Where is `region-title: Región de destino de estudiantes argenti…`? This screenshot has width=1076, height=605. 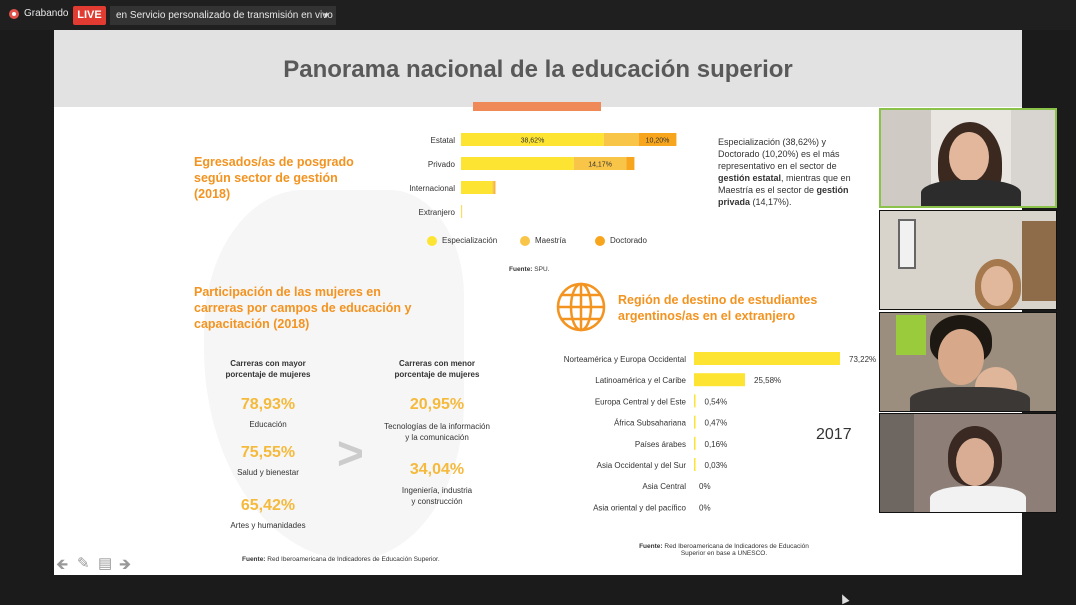
region-title: Región de destino de estudiantes argenti… is located at coordinates (717, 308).